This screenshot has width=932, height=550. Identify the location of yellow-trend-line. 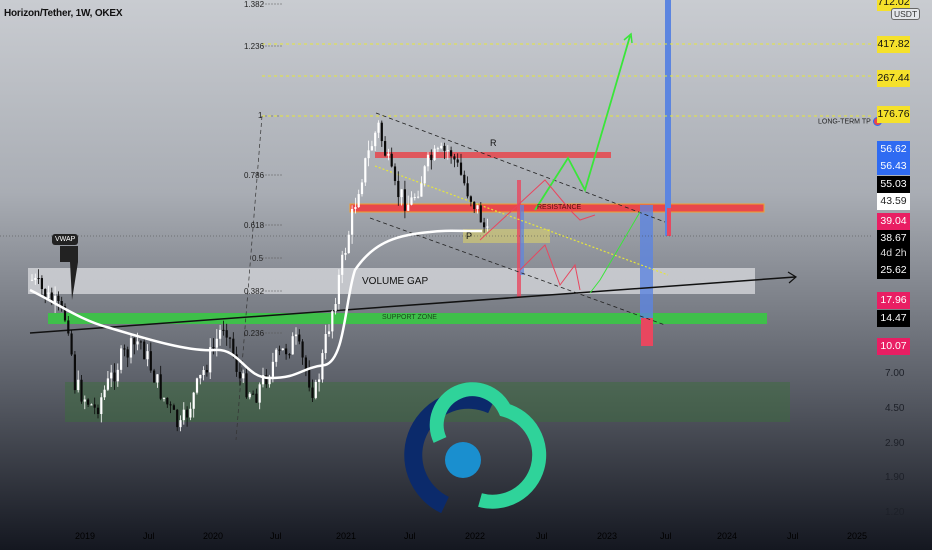
(521, 220).